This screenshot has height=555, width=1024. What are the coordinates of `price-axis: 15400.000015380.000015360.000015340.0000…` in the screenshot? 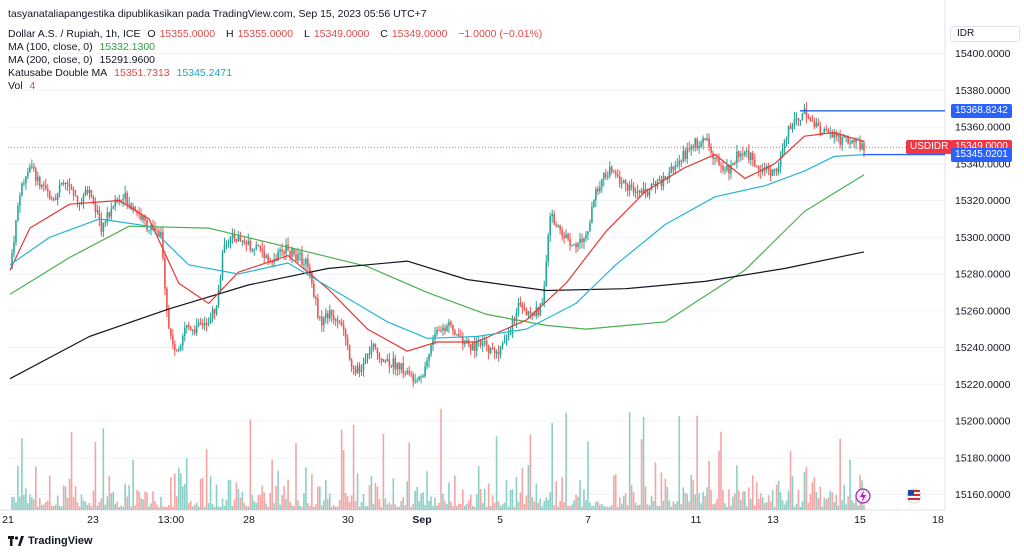 It's located at (983, 274).